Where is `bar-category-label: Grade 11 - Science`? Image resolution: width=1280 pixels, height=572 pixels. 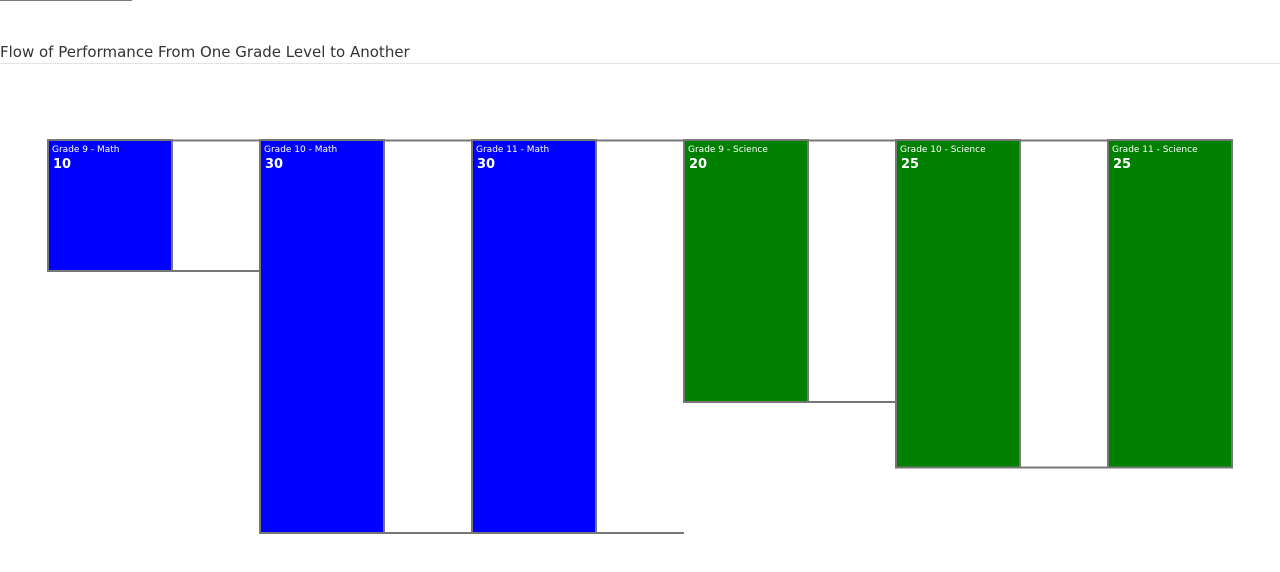
bar-category-label: Grade 11 - Science is located at coordinates (1155, 150).